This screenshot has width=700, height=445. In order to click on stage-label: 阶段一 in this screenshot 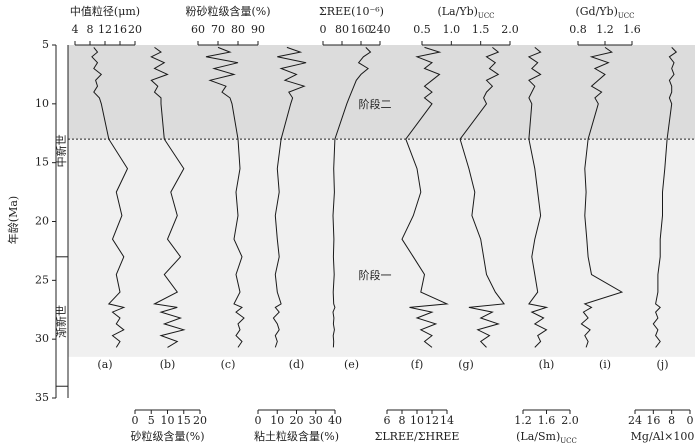, I will do `click(375, 275)`.